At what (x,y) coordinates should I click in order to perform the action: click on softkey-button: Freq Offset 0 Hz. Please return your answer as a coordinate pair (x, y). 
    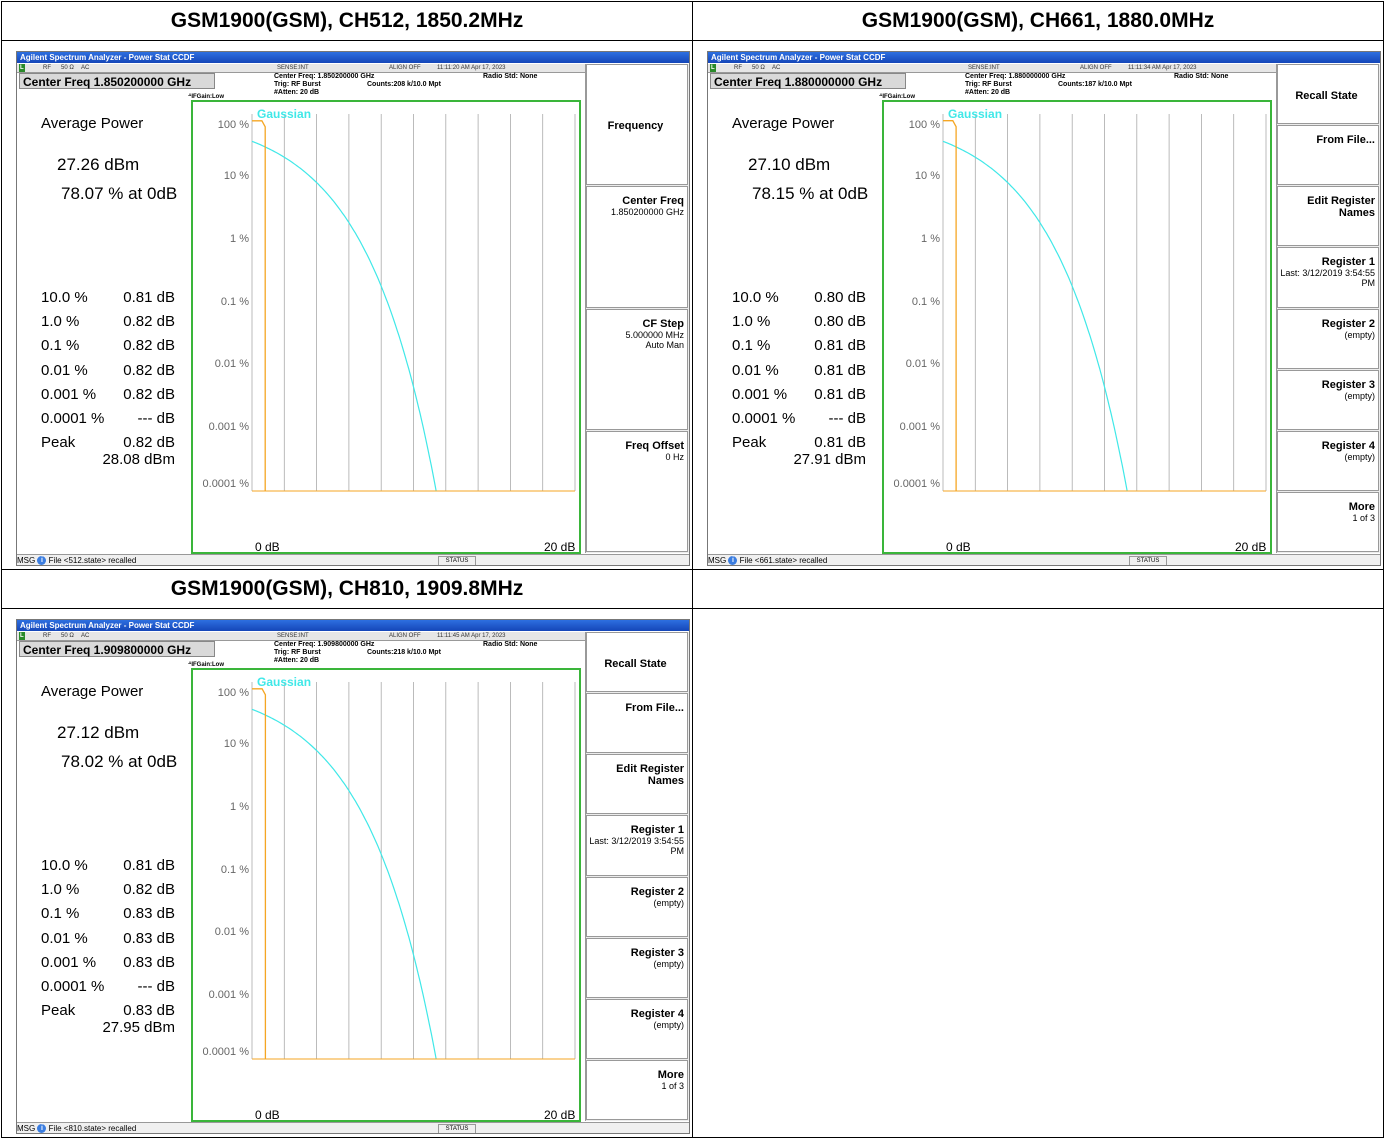
    Looking at the image, I should click on (637, 491).